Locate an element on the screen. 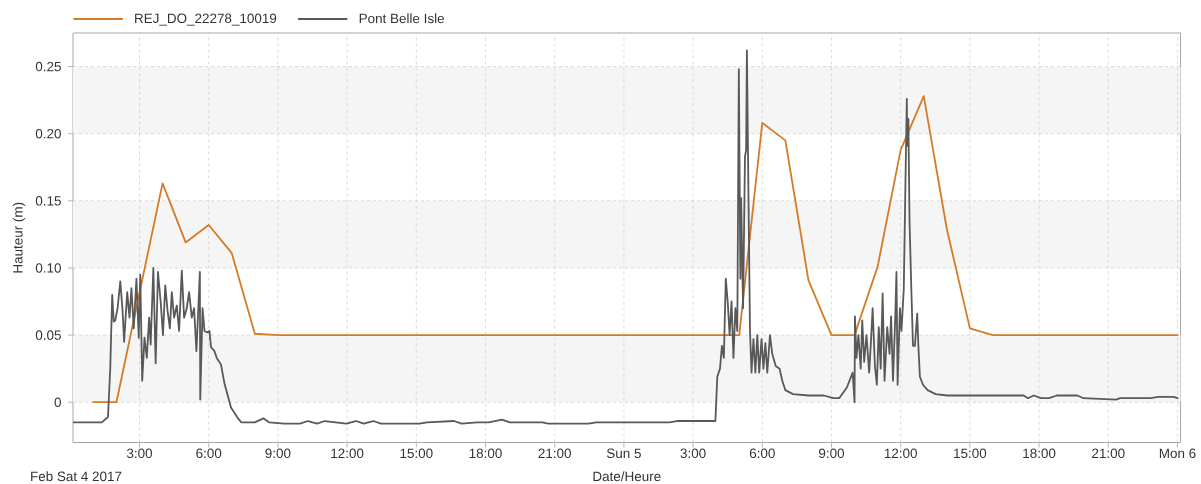 The height and width of the screenshot is (484, 1201). y-axis-title: Hauteur (m) is located at coordinates (19, 237).